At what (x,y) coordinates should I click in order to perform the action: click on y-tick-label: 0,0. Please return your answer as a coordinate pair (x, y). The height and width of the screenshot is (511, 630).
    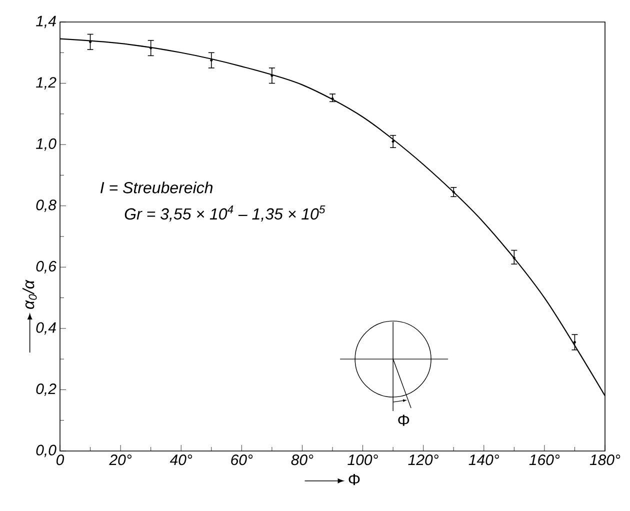
    Looking at the image, I should click on (46, 451).